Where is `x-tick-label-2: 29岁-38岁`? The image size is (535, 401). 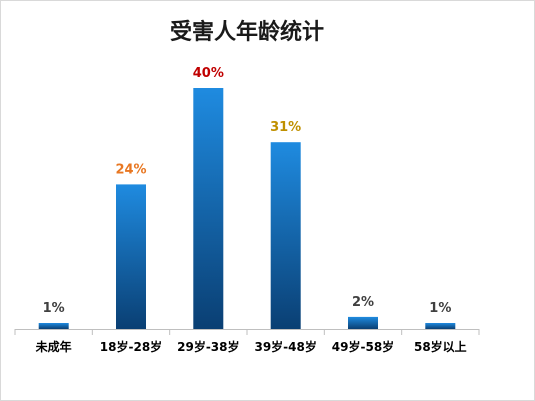 x-tick-label-2: 29岁-38岁 is located at coordinates (208, 346).